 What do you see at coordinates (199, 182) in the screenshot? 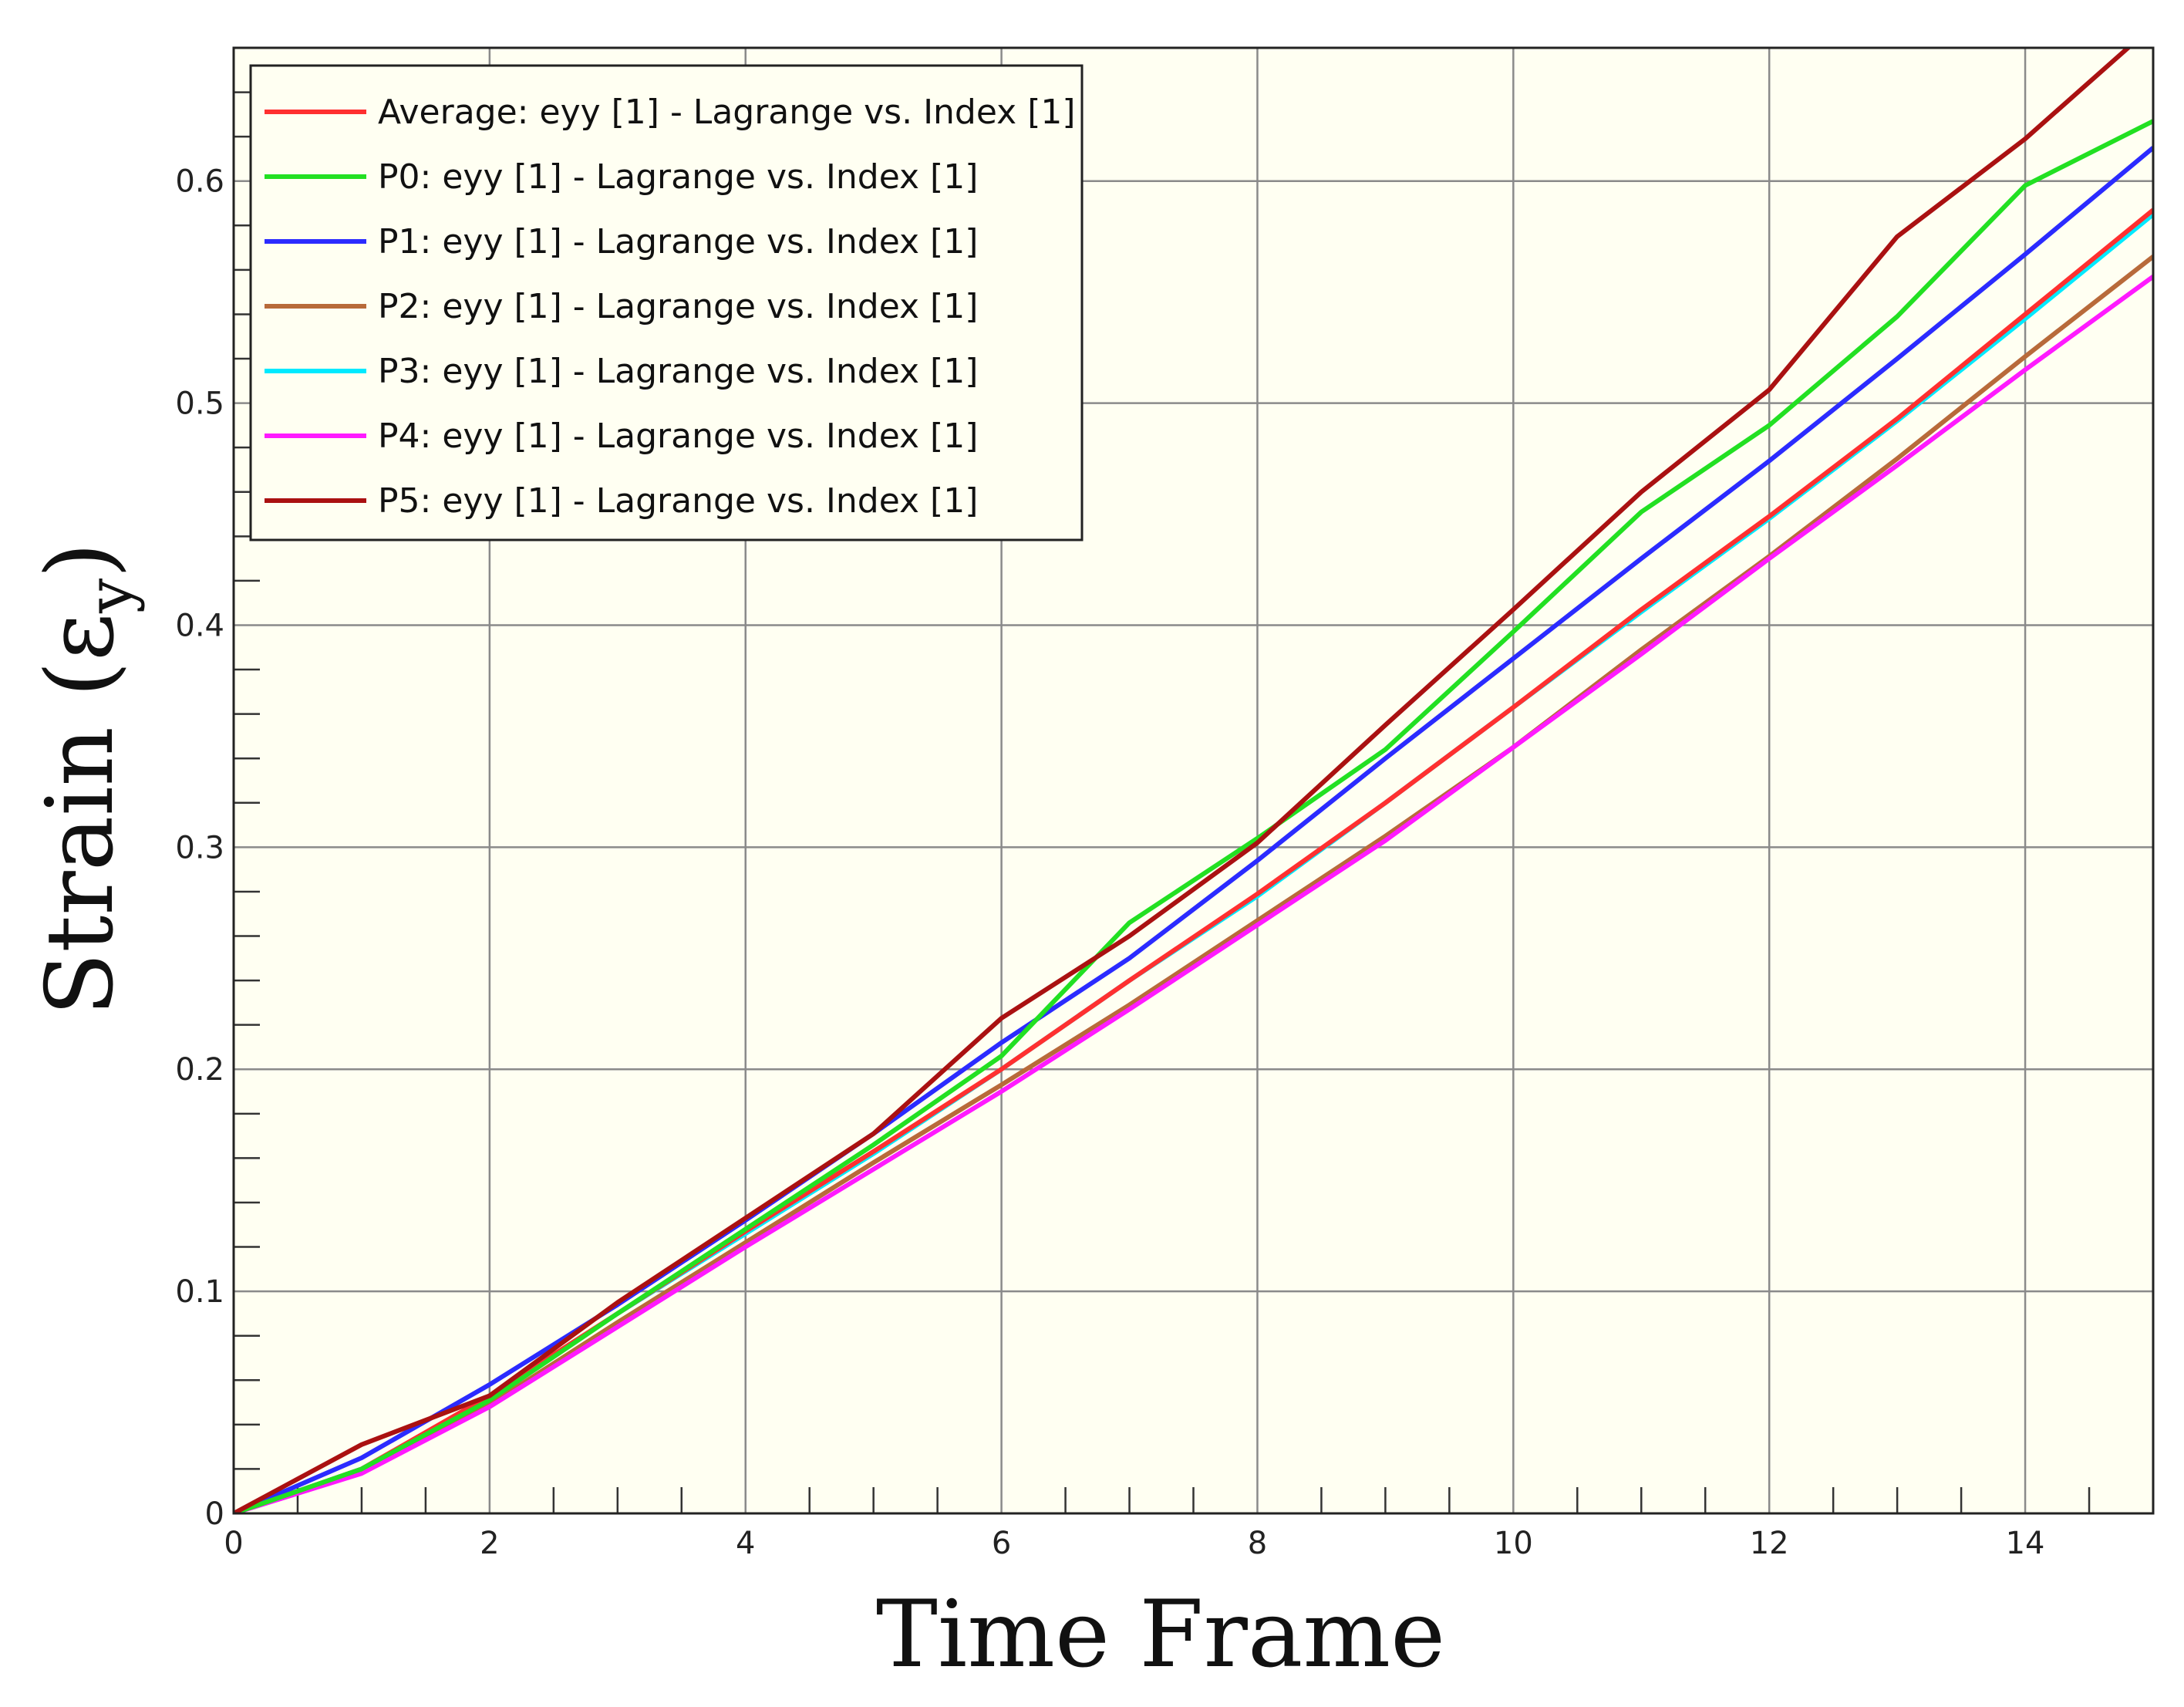
I see `y-tick-label: 0.6` at bounding box center [199, 182].